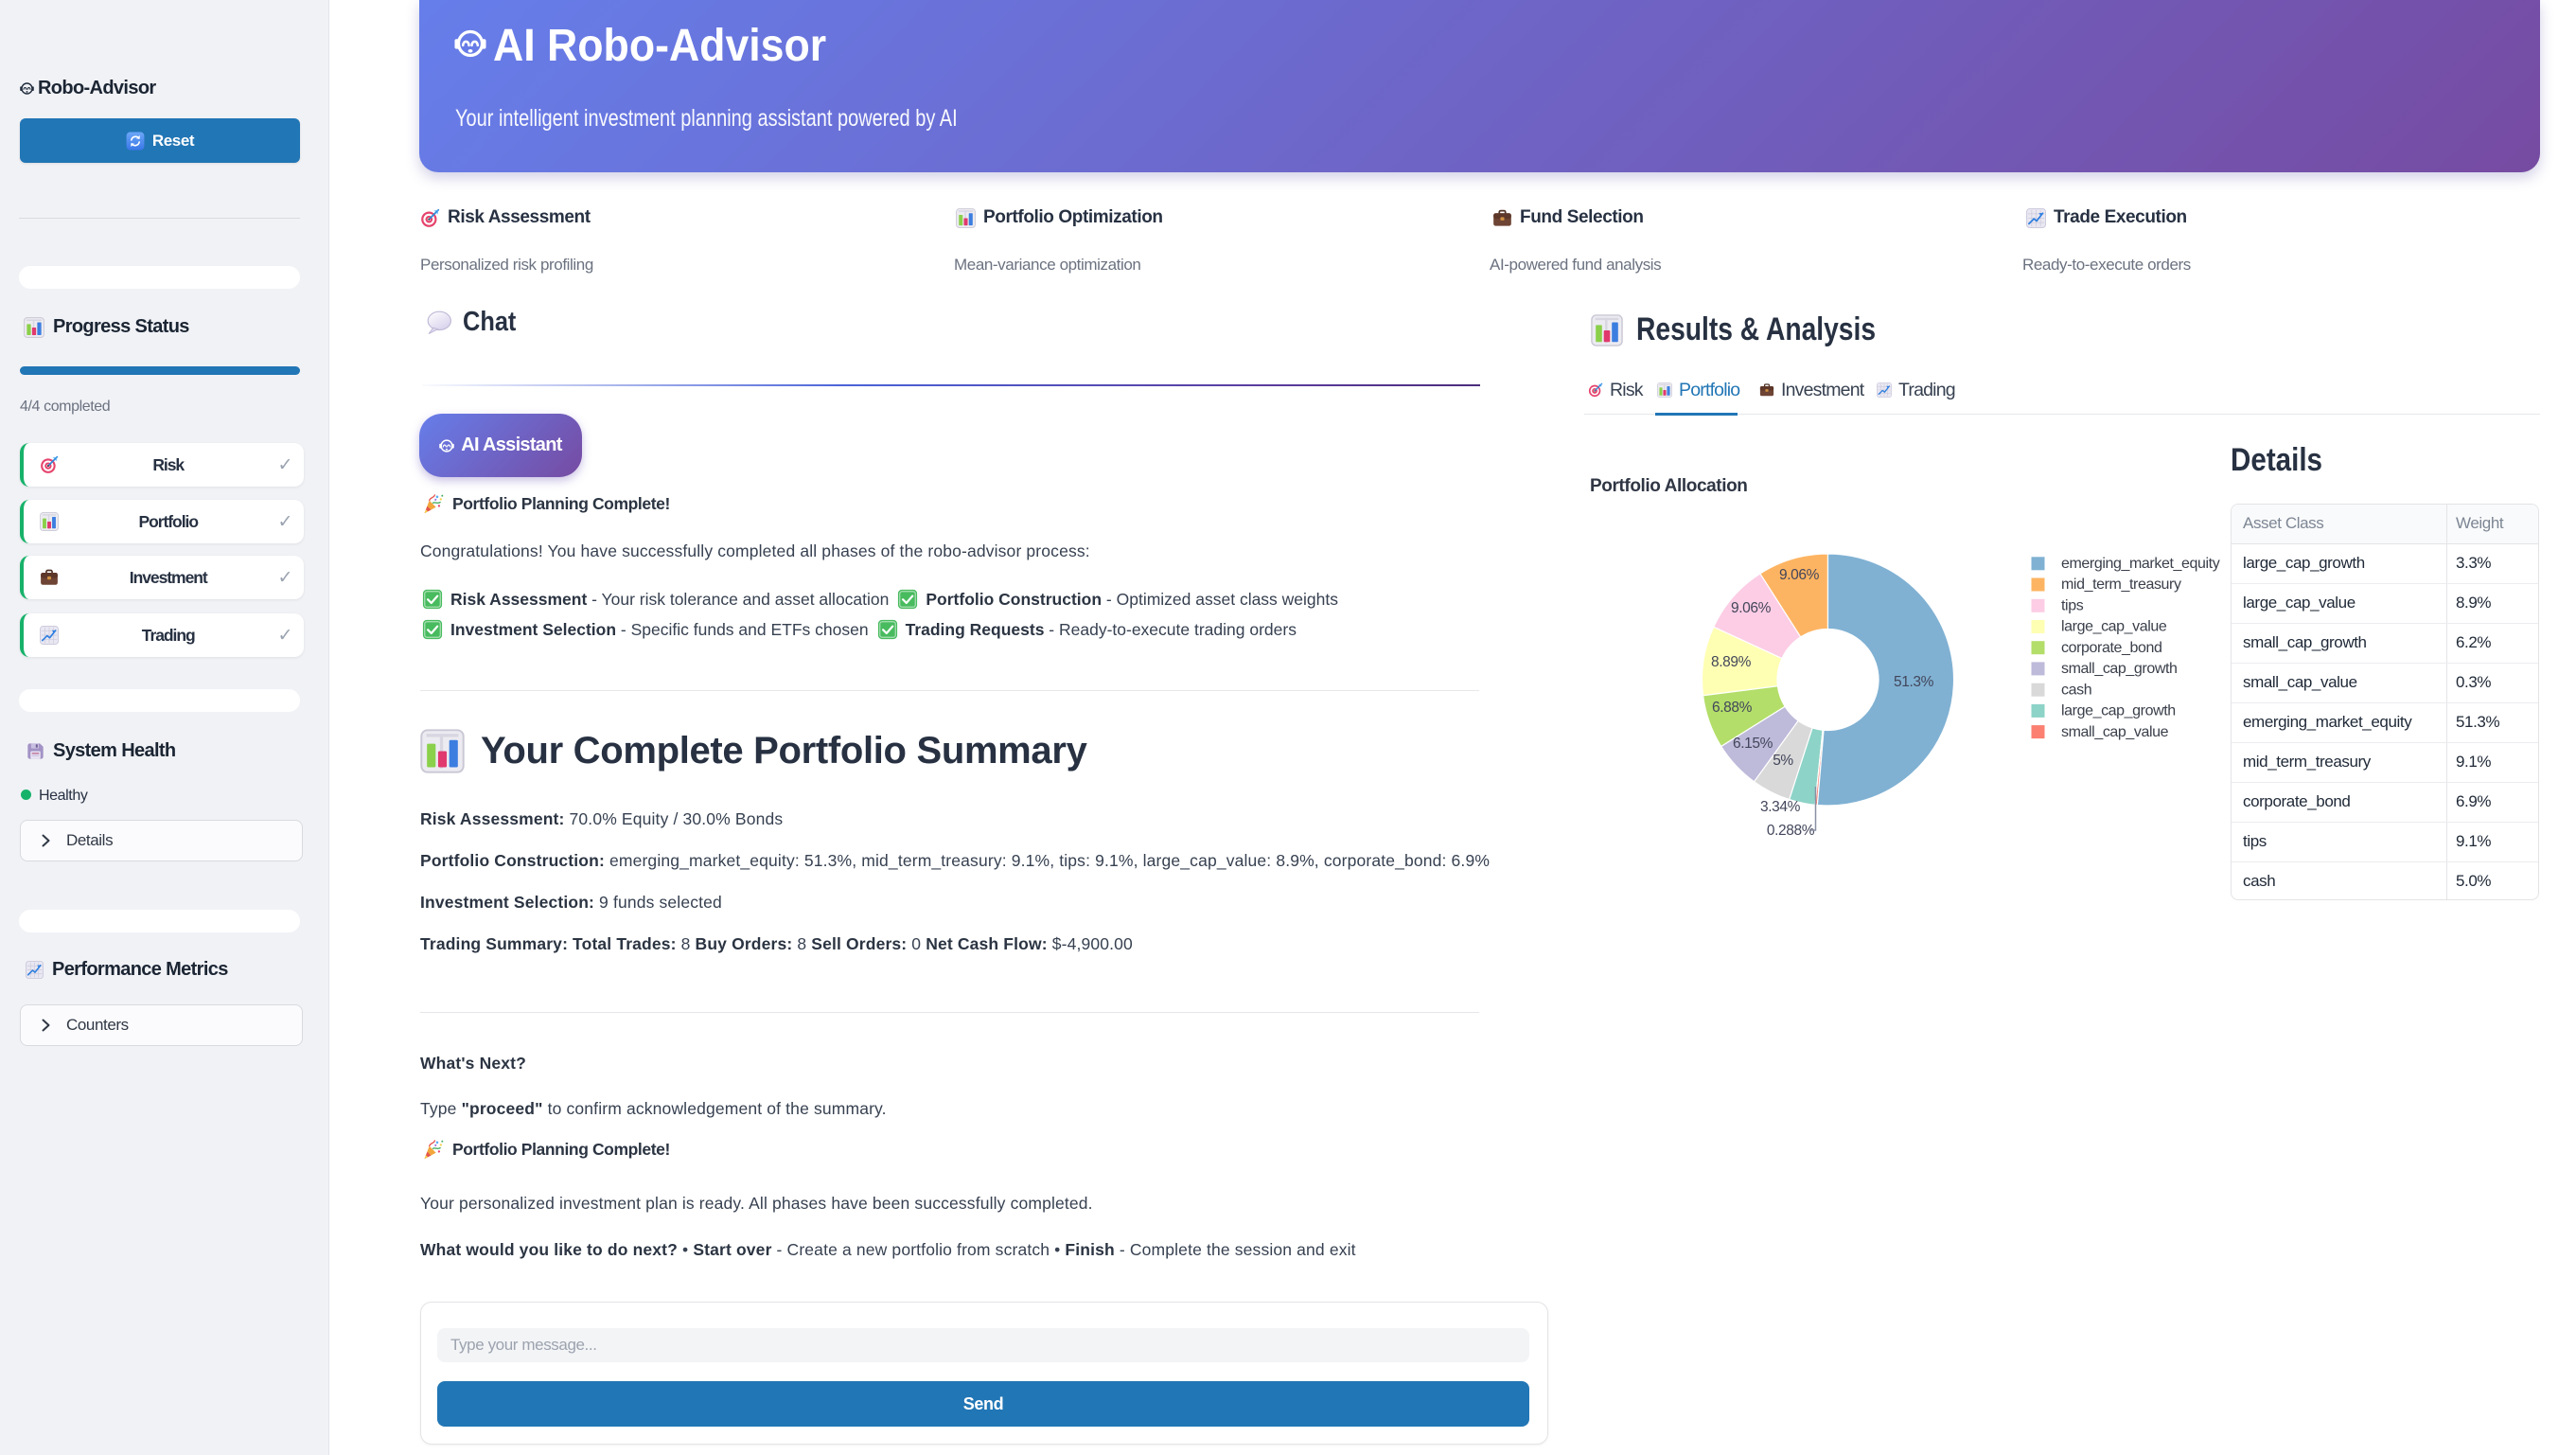 Image resolution: width=2576 pixels, height=1455 pixels. I want to click on svg-text: 8.89%, so click(1731, 662).